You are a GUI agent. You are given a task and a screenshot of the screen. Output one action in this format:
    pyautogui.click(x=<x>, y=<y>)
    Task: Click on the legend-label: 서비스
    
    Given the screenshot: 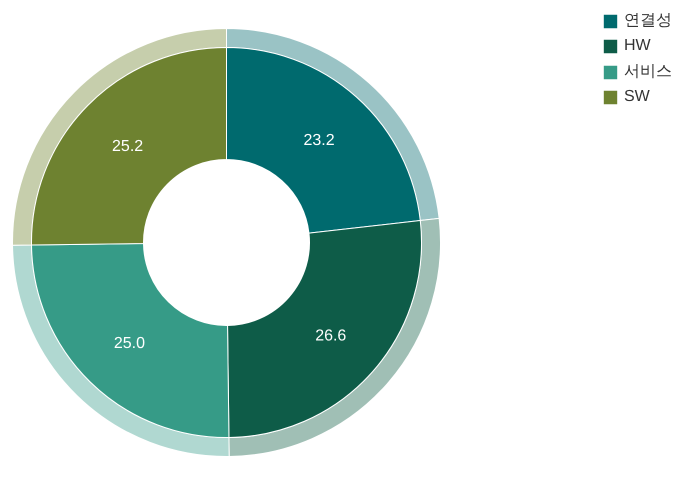 What is the action you would take?
    pyautogui.click(x=648, y=72)
    